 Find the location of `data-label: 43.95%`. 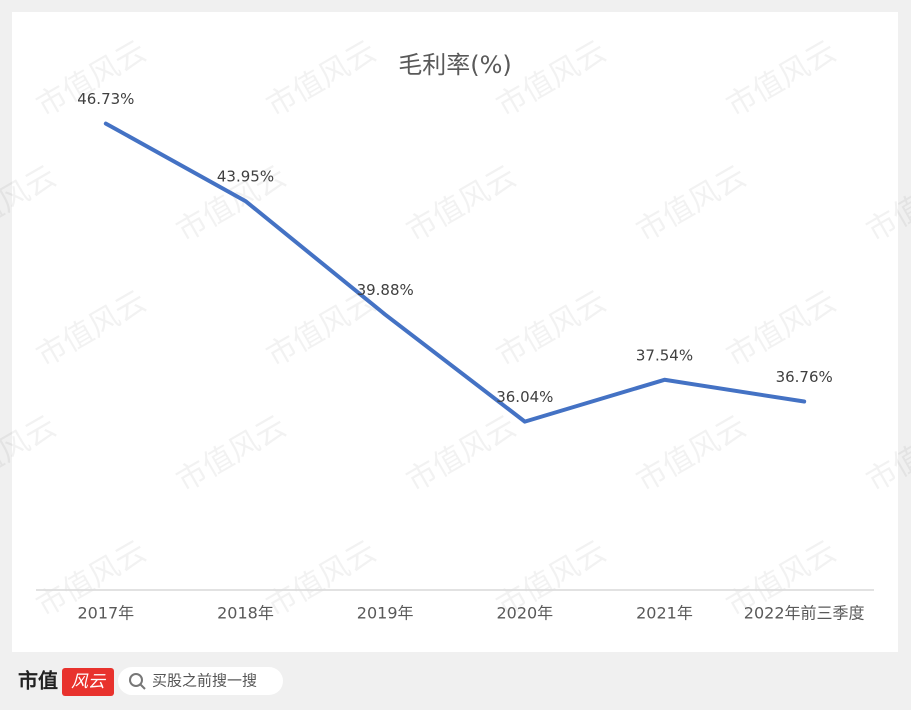

data-label: 43.95% is located at coordinates (245, 177).